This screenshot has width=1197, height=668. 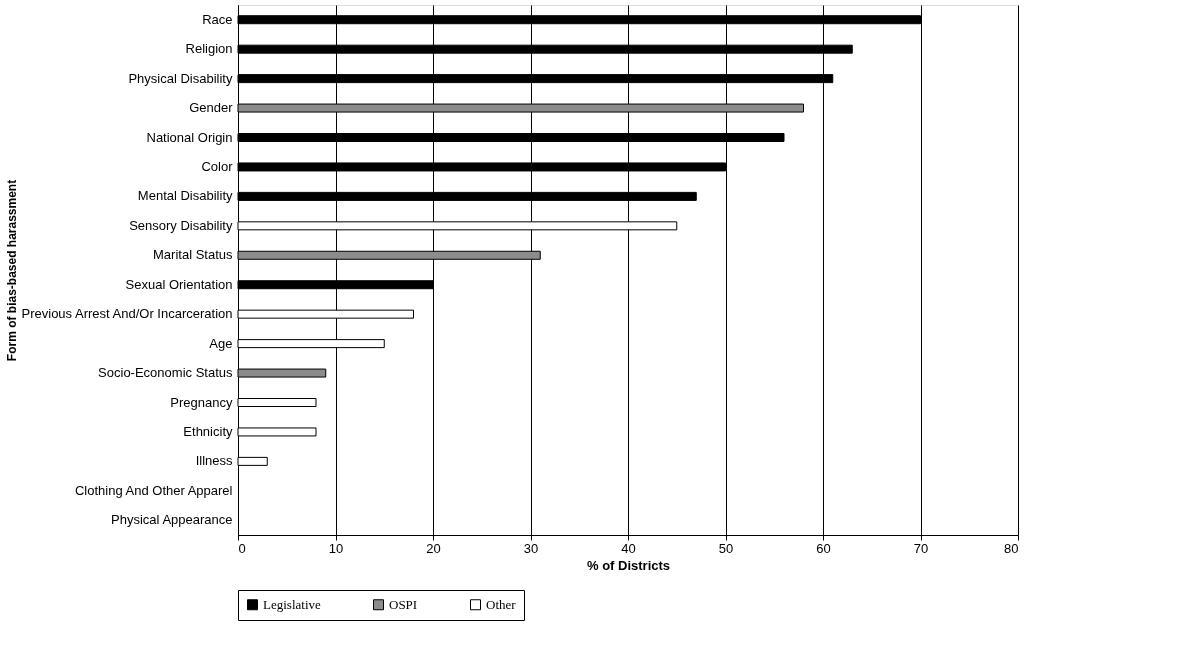 I want to click on y-tick-label: Marital Status, so click(x=193, y=255).